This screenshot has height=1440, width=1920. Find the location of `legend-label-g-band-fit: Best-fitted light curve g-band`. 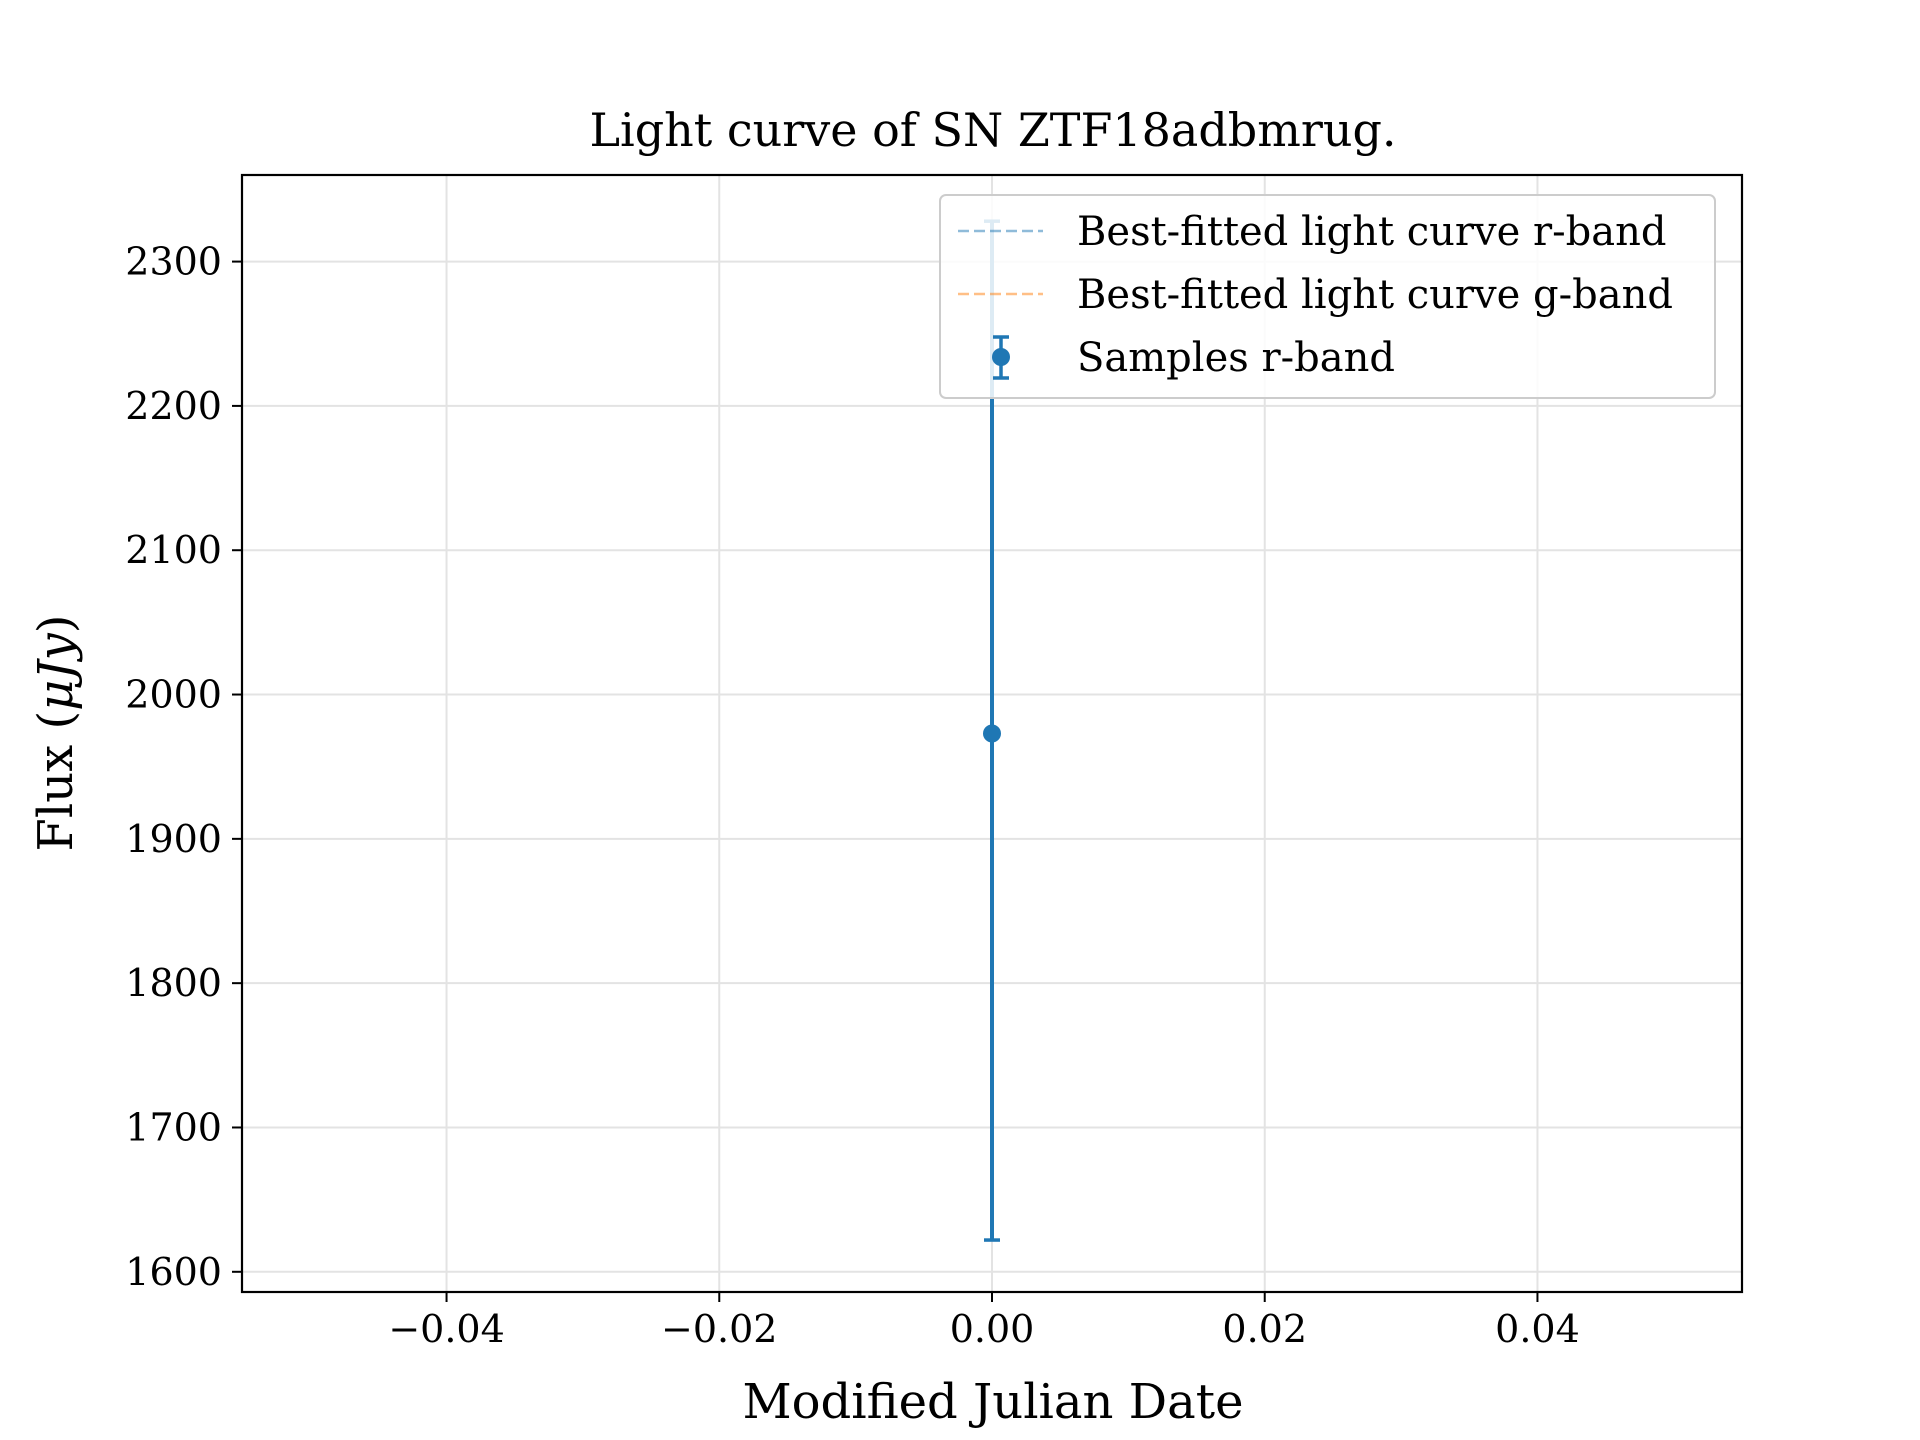

legend-label-g-band-fit: Best-fitted light curve g-band is located at coordinates (1375, 295).